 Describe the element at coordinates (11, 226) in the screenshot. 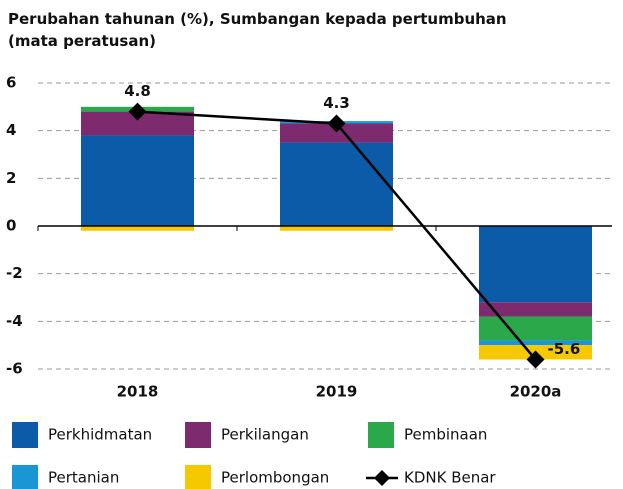

I see `y-tick-label: 0` at that location.